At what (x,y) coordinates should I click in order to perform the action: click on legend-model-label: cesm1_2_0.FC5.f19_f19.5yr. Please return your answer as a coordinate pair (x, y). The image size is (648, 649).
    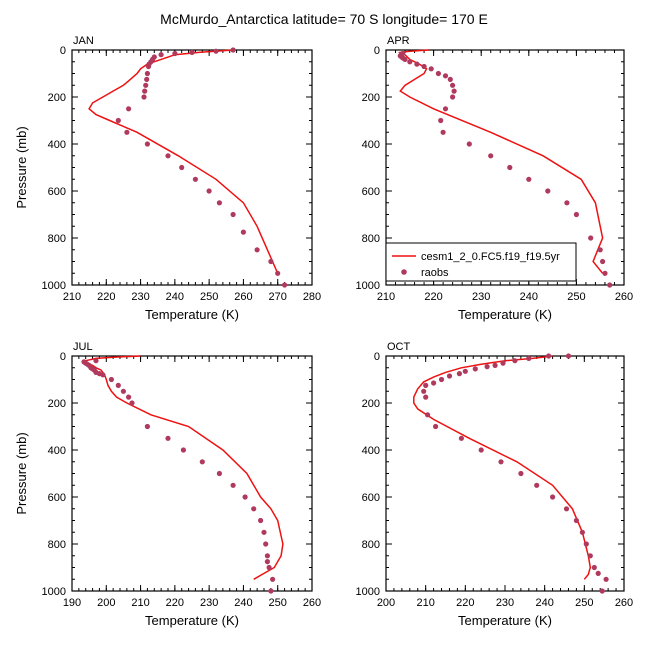
    Looking at the image, I should click on (490, 257).